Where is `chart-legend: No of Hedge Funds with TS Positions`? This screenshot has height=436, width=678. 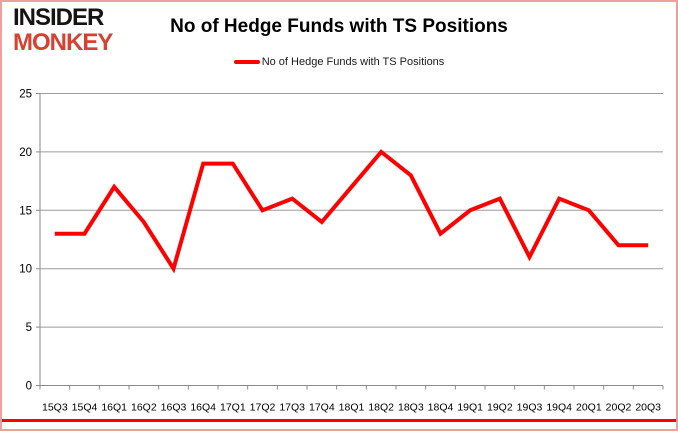 chart-legend: No of Hedge Funds with TS Positions is located at coordinates (339, 62).